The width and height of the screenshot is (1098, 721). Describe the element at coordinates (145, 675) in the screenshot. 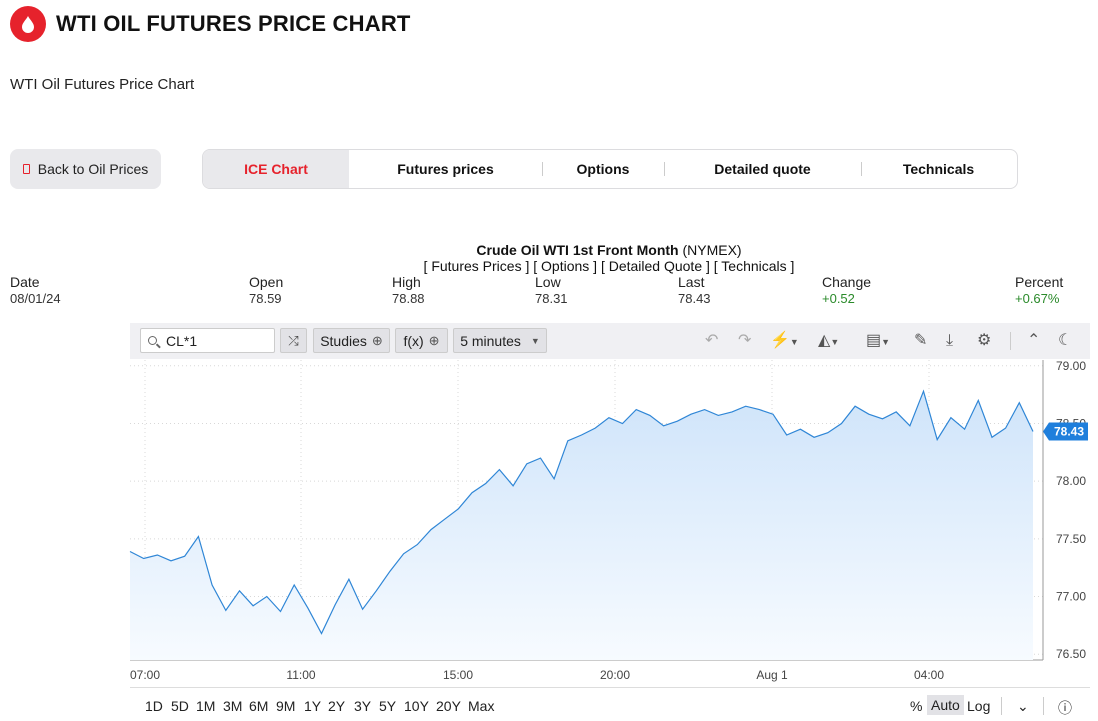

I see `x-tick-label: 07:00` at that location.